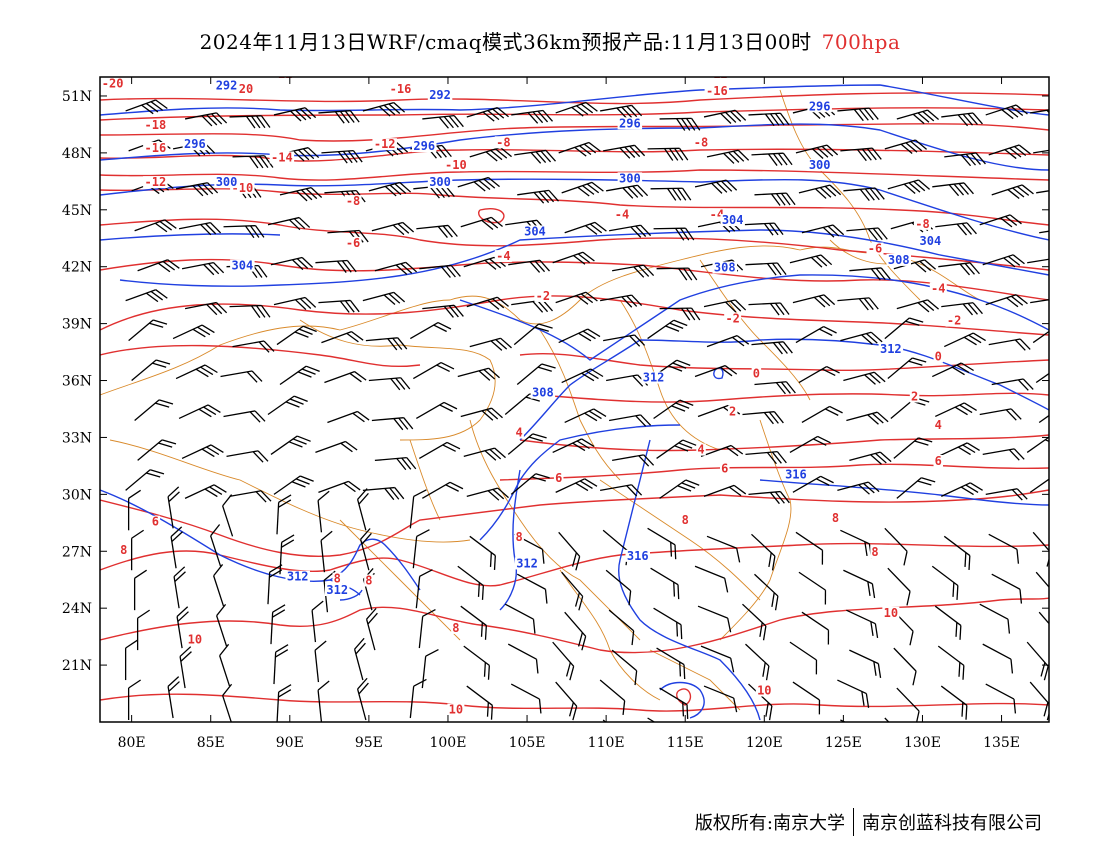 Image resolution: width=1100 pixels, height=850 pixels. Describe the element at coordinates (77, 495) in the screenshot. I see `y-tick-label: 30N` at that location.